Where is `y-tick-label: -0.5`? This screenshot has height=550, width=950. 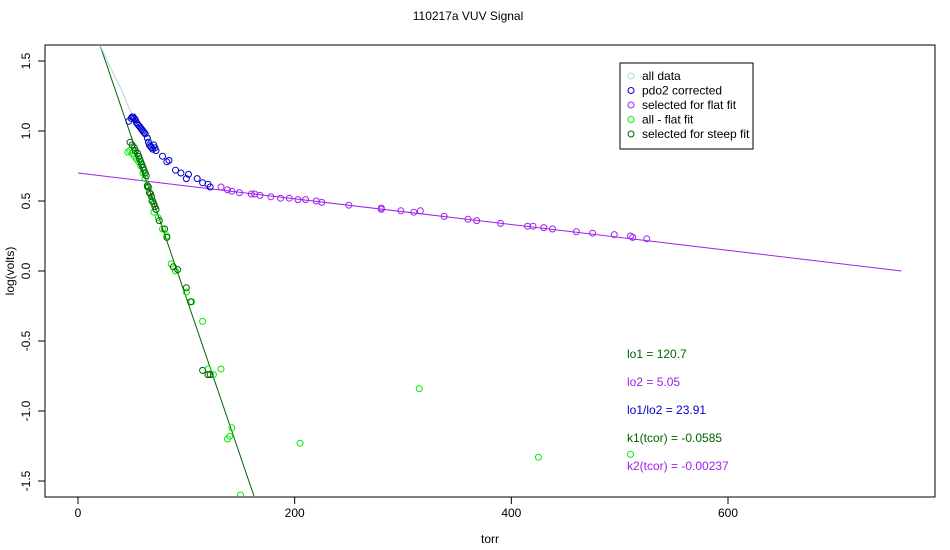
y-tick-label: -0.5 is located at coordinates (26, 340).